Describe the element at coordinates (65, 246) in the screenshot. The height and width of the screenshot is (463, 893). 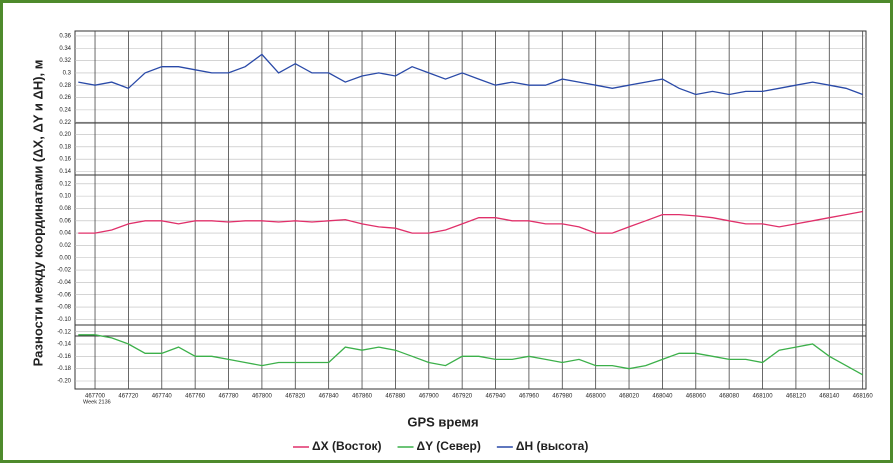
I see `y-tick-label: 0.02` at that location.